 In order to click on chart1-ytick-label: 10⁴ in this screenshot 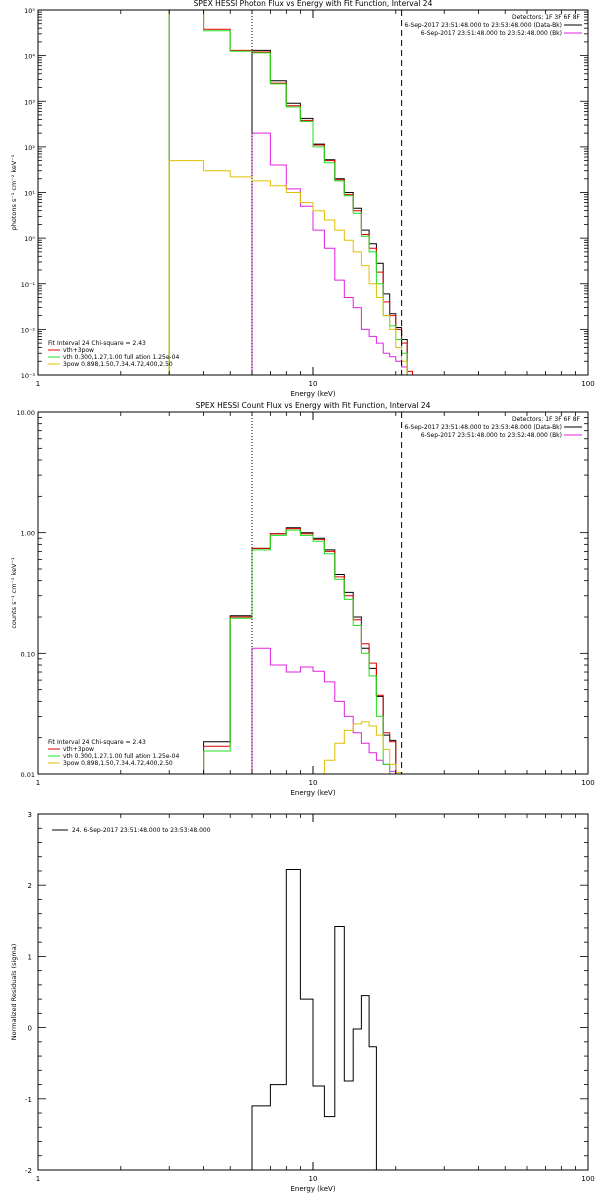, I will do `click(29, 57)`.